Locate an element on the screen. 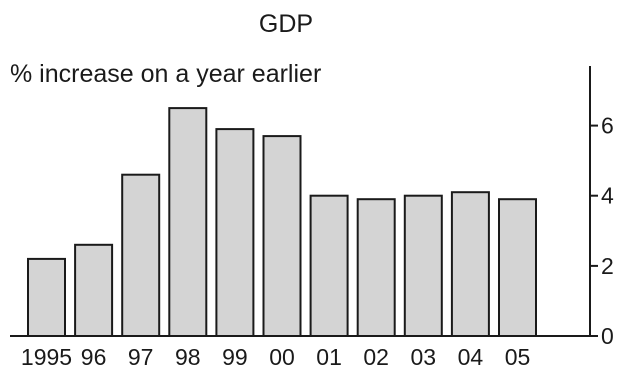 This screenshot has height=370, width=621. x-tick-label: 00 is located at coordinates (282, 357).